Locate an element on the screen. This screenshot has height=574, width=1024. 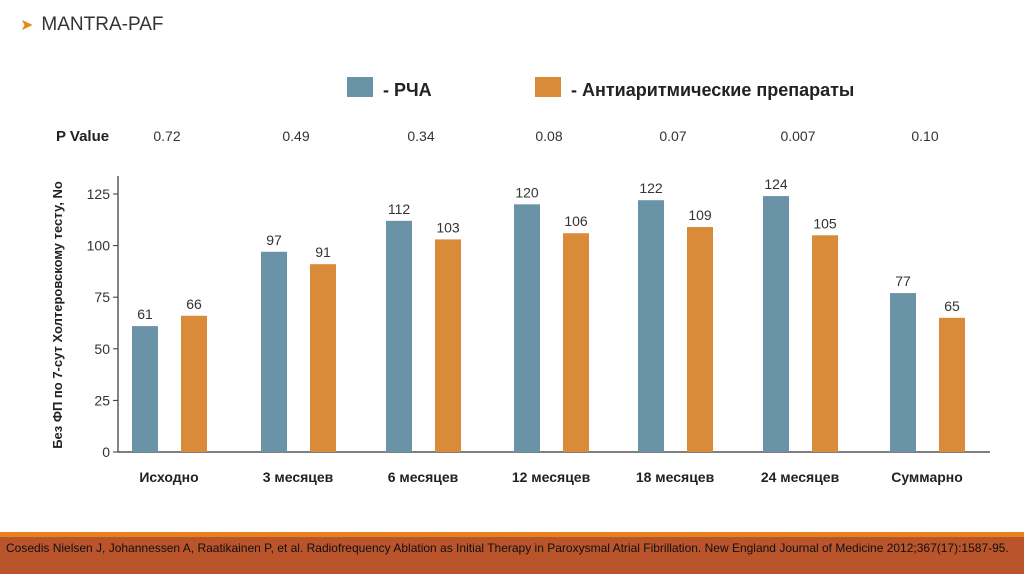
y-axis-label: Без ФП по 7-сут Холтеровскому тесту, No is located at coordinates (57, 315).